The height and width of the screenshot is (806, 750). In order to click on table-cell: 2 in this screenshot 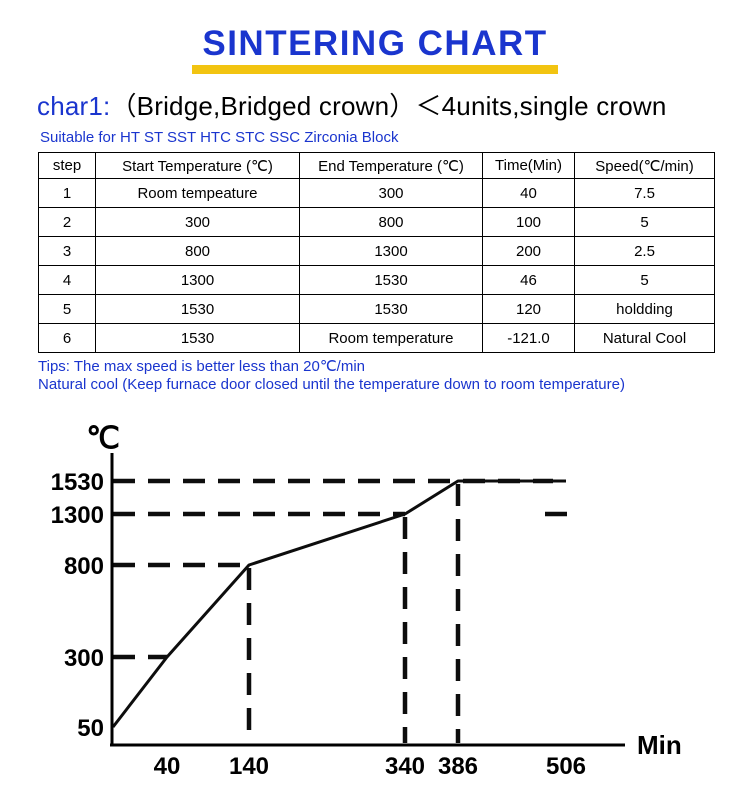, I will do `click(67, 222)`.